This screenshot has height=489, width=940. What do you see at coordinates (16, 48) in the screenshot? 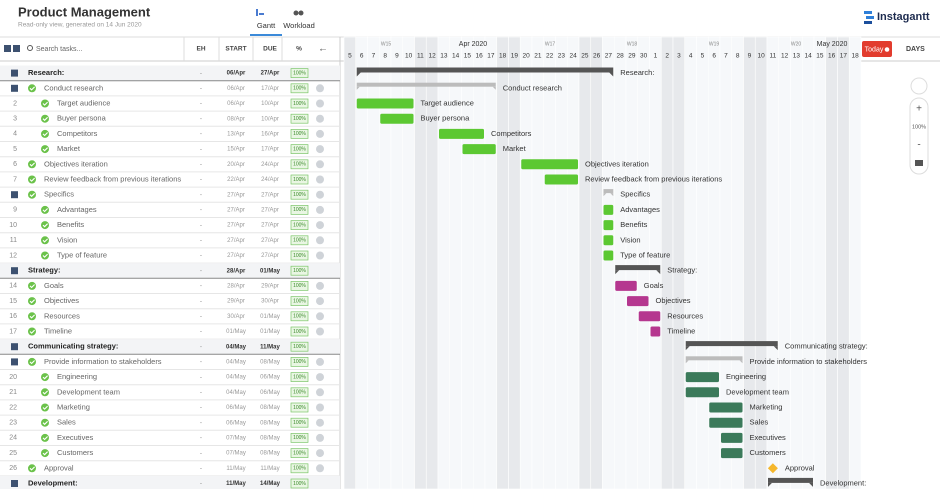
I see `collapse-all` at bounding box center [16, 48].